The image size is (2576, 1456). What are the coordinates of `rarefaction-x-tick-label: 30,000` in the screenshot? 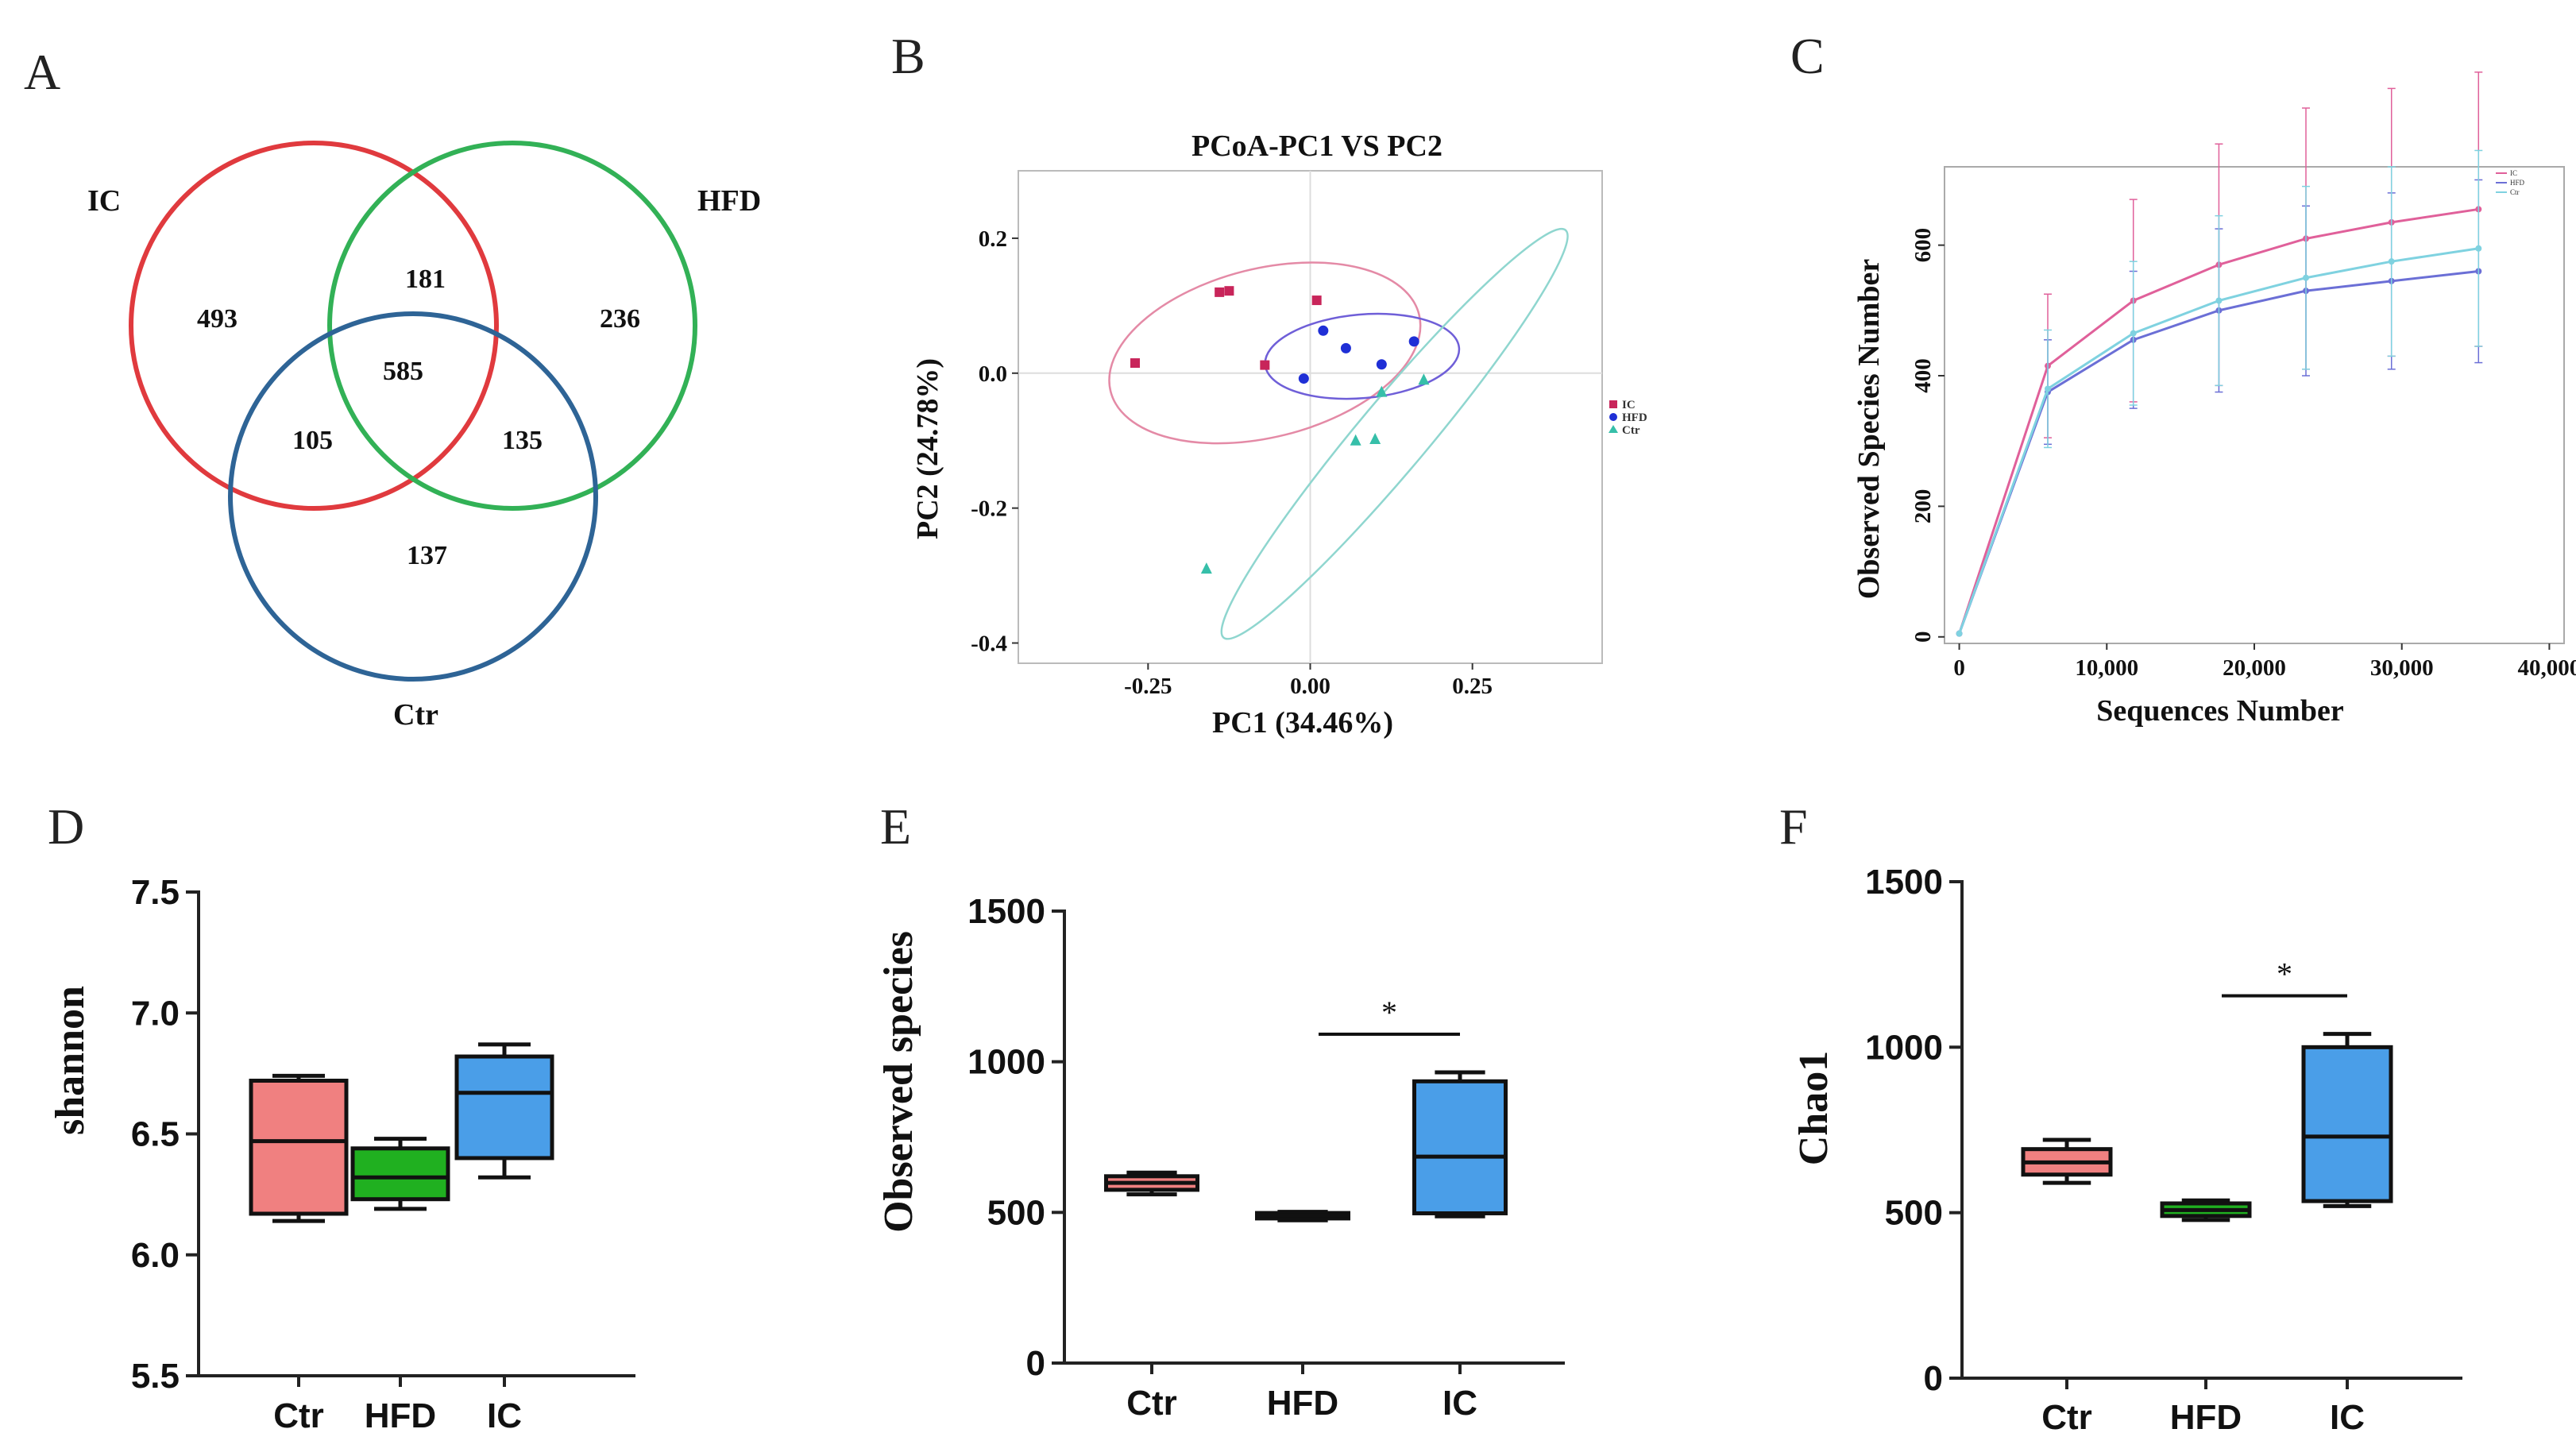 It's located at (2402, 668).